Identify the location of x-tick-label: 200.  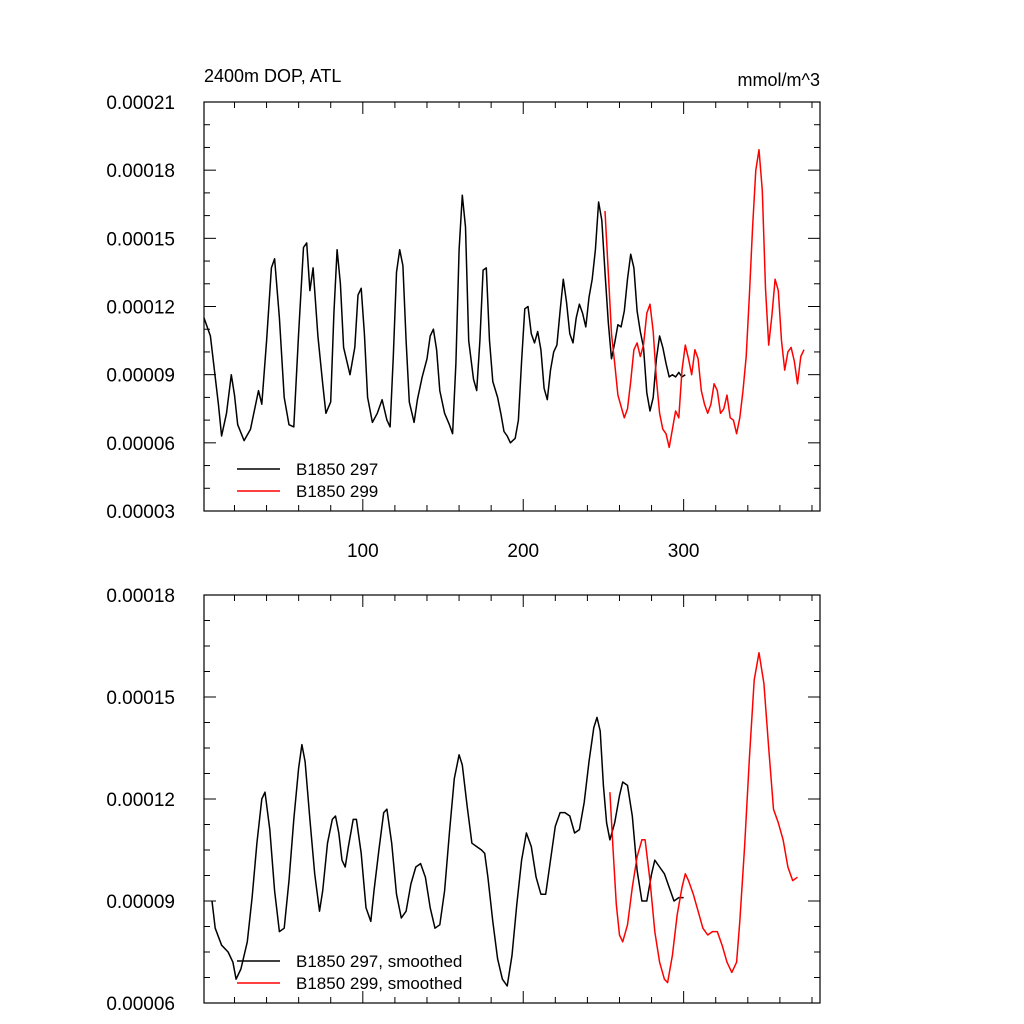
(523, 551).